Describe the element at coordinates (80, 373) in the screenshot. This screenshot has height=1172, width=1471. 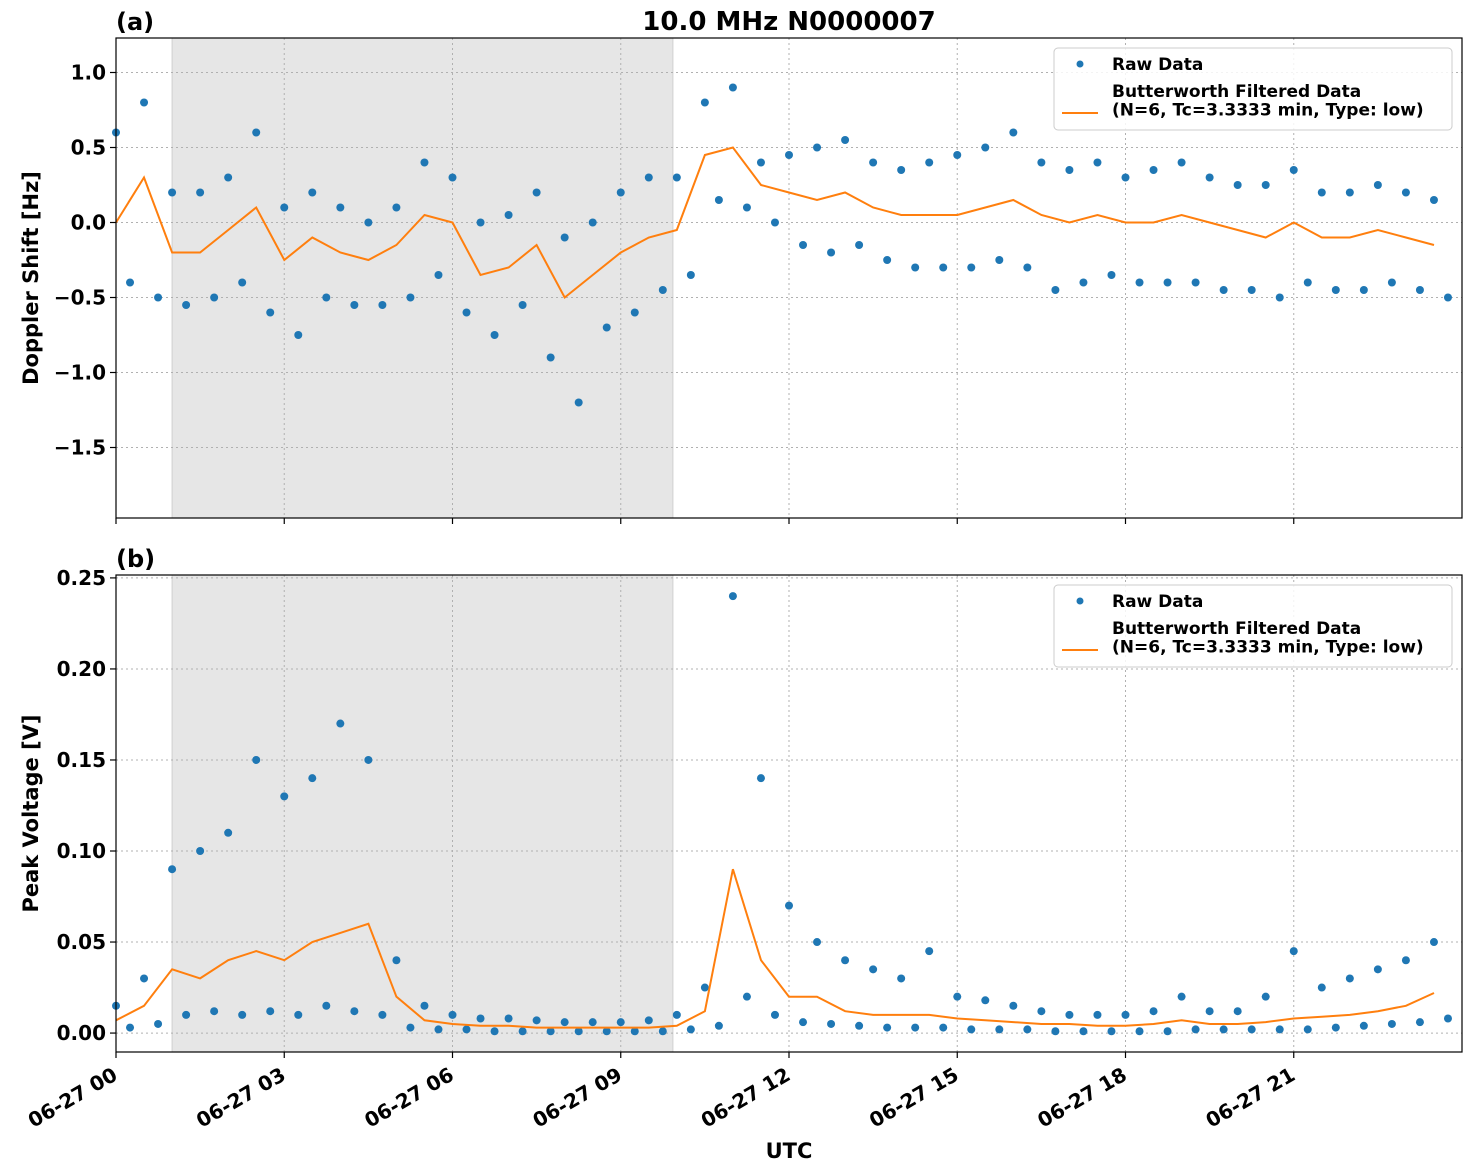
I see `y-tick-label: −1.0` at that location.